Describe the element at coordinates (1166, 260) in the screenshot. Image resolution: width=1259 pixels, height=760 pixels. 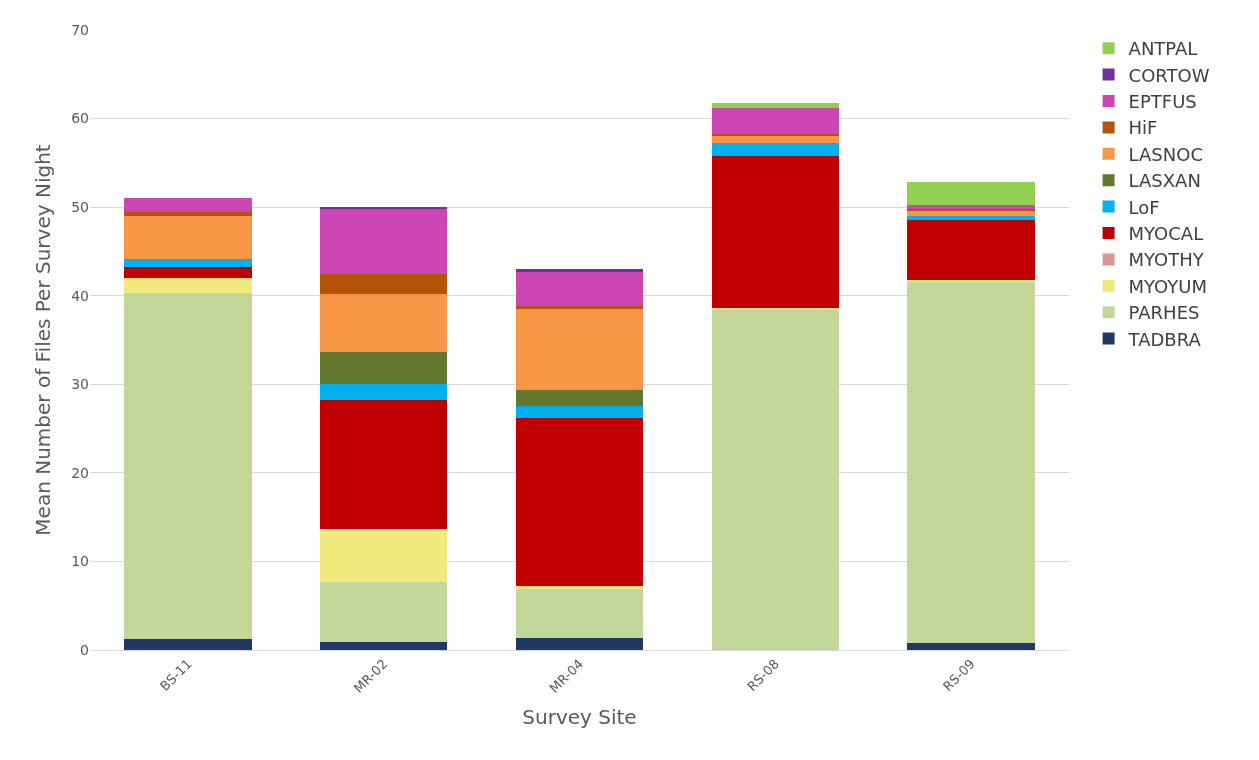
I see `legend-label: MYOTHY` at that location.